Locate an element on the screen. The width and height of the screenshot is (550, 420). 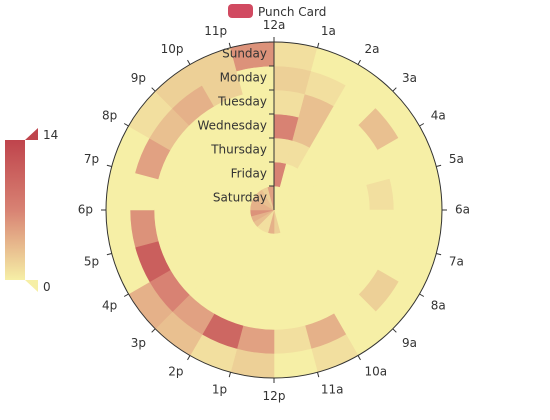
radius-tick-label: Saturday is located at coordinates (240, 198).